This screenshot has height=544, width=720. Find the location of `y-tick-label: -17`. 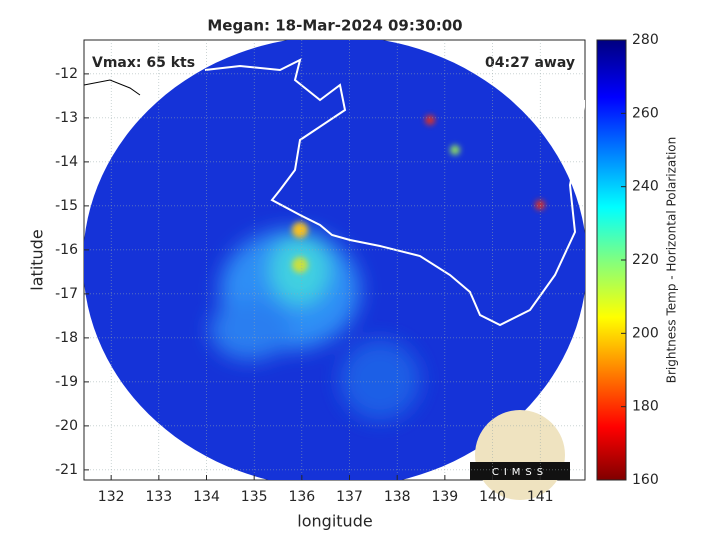

y-tick-label: -17 is located at coordinates (66, 294).